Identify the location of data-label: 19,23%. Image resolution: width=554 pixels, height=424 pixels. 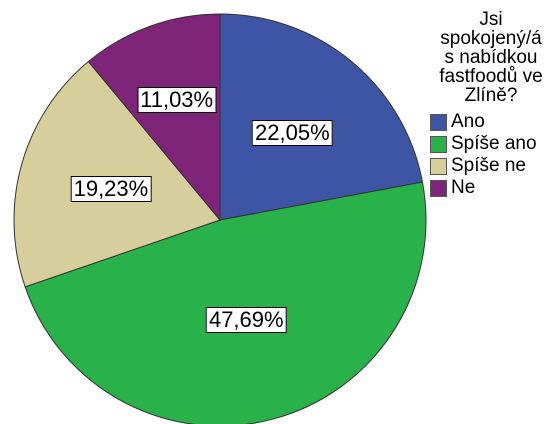
(111, 189).